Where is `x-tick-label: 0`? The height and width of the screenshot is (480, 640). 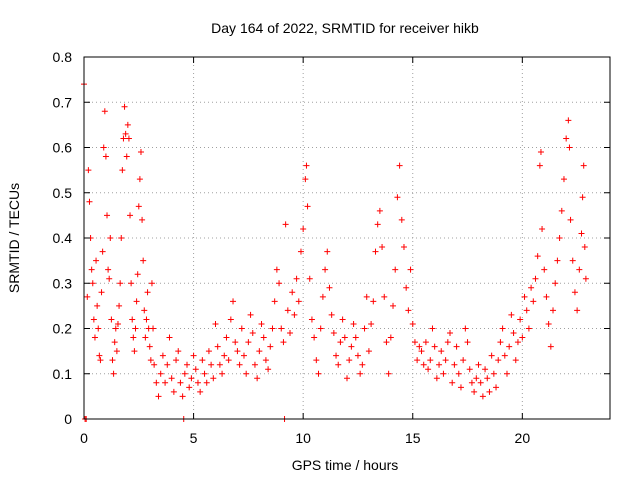 x-tick-label: 0 is located at coordinates (84, 438).